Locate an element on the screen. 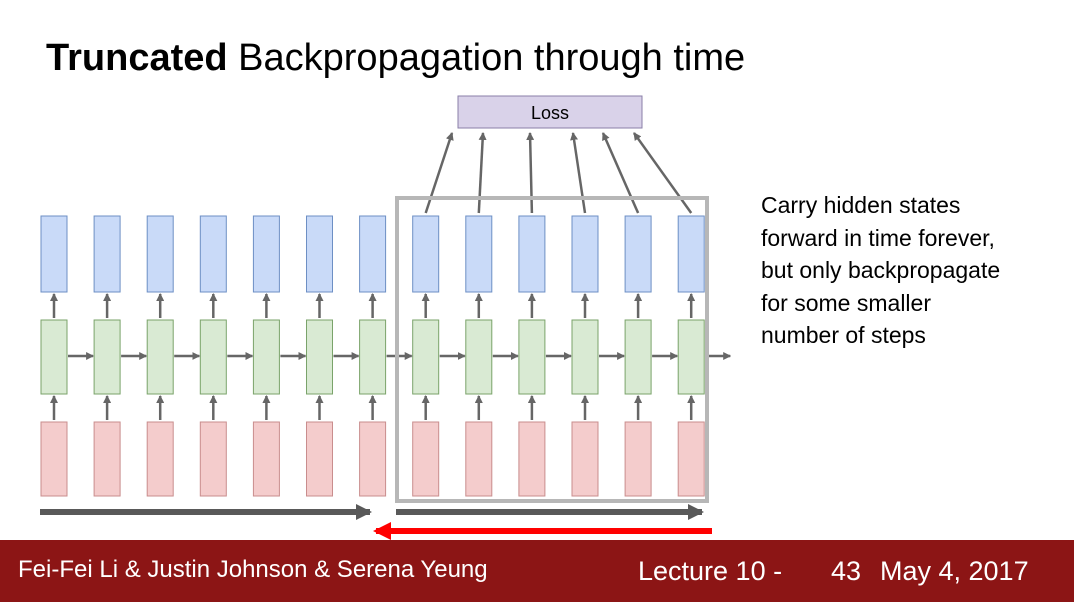 Image resolution: width=1074 pixels, height=602 pixels. slide-title-bold: Truncated is located at coordinates (137, 58).